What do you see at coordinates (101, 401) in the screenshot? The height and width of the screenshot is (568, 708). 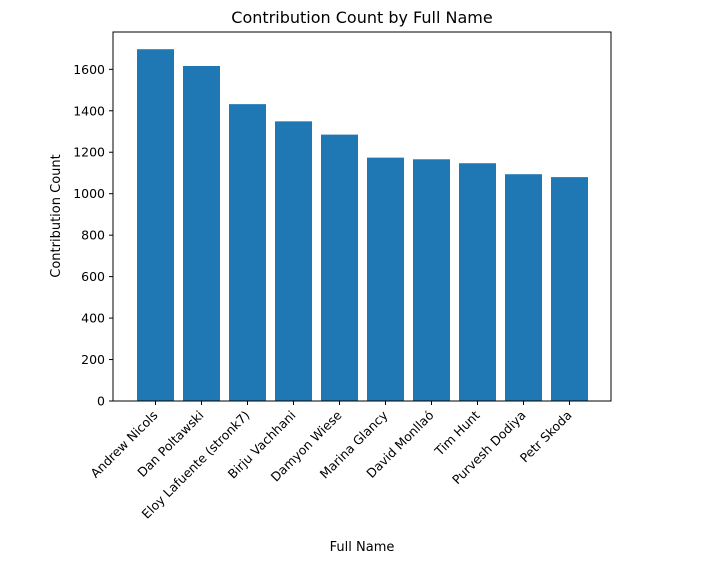 I see `y-tick-label: 0` at bounding box center [101, 401].